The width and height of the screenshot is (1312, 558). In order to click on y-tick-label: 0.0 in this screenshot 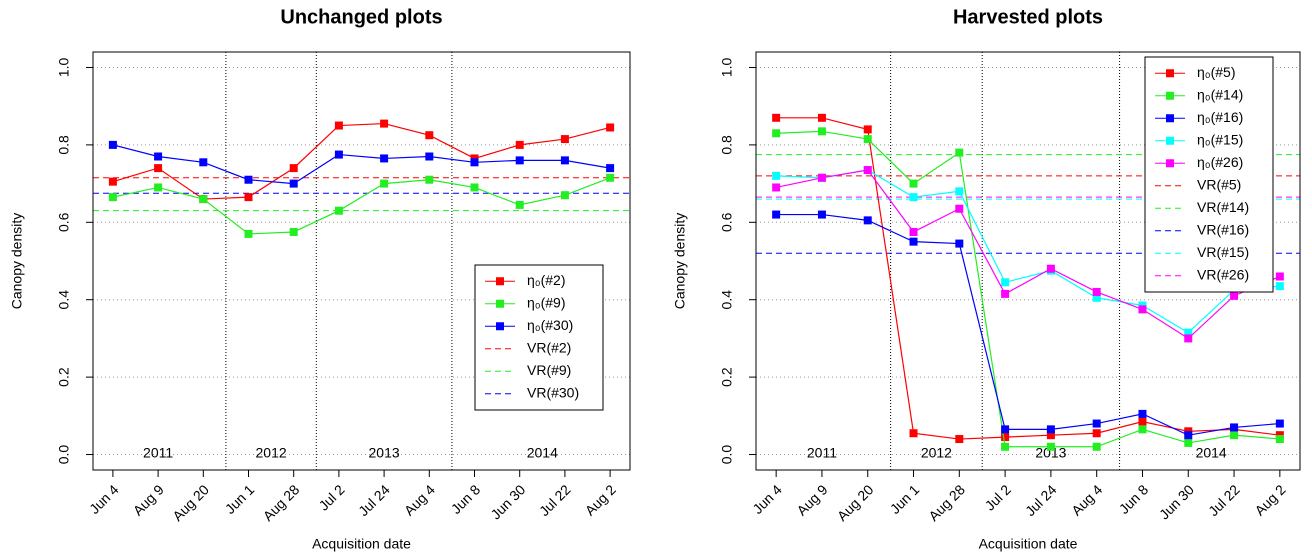, I will do `click(64, 455)`.